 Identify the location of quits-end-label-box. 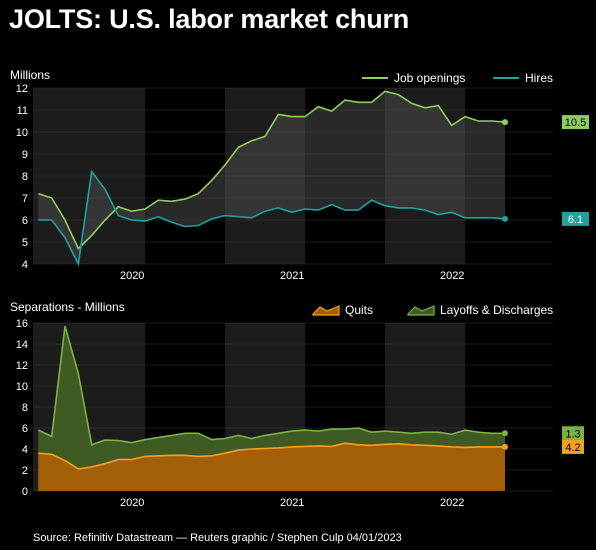
(573, 446).